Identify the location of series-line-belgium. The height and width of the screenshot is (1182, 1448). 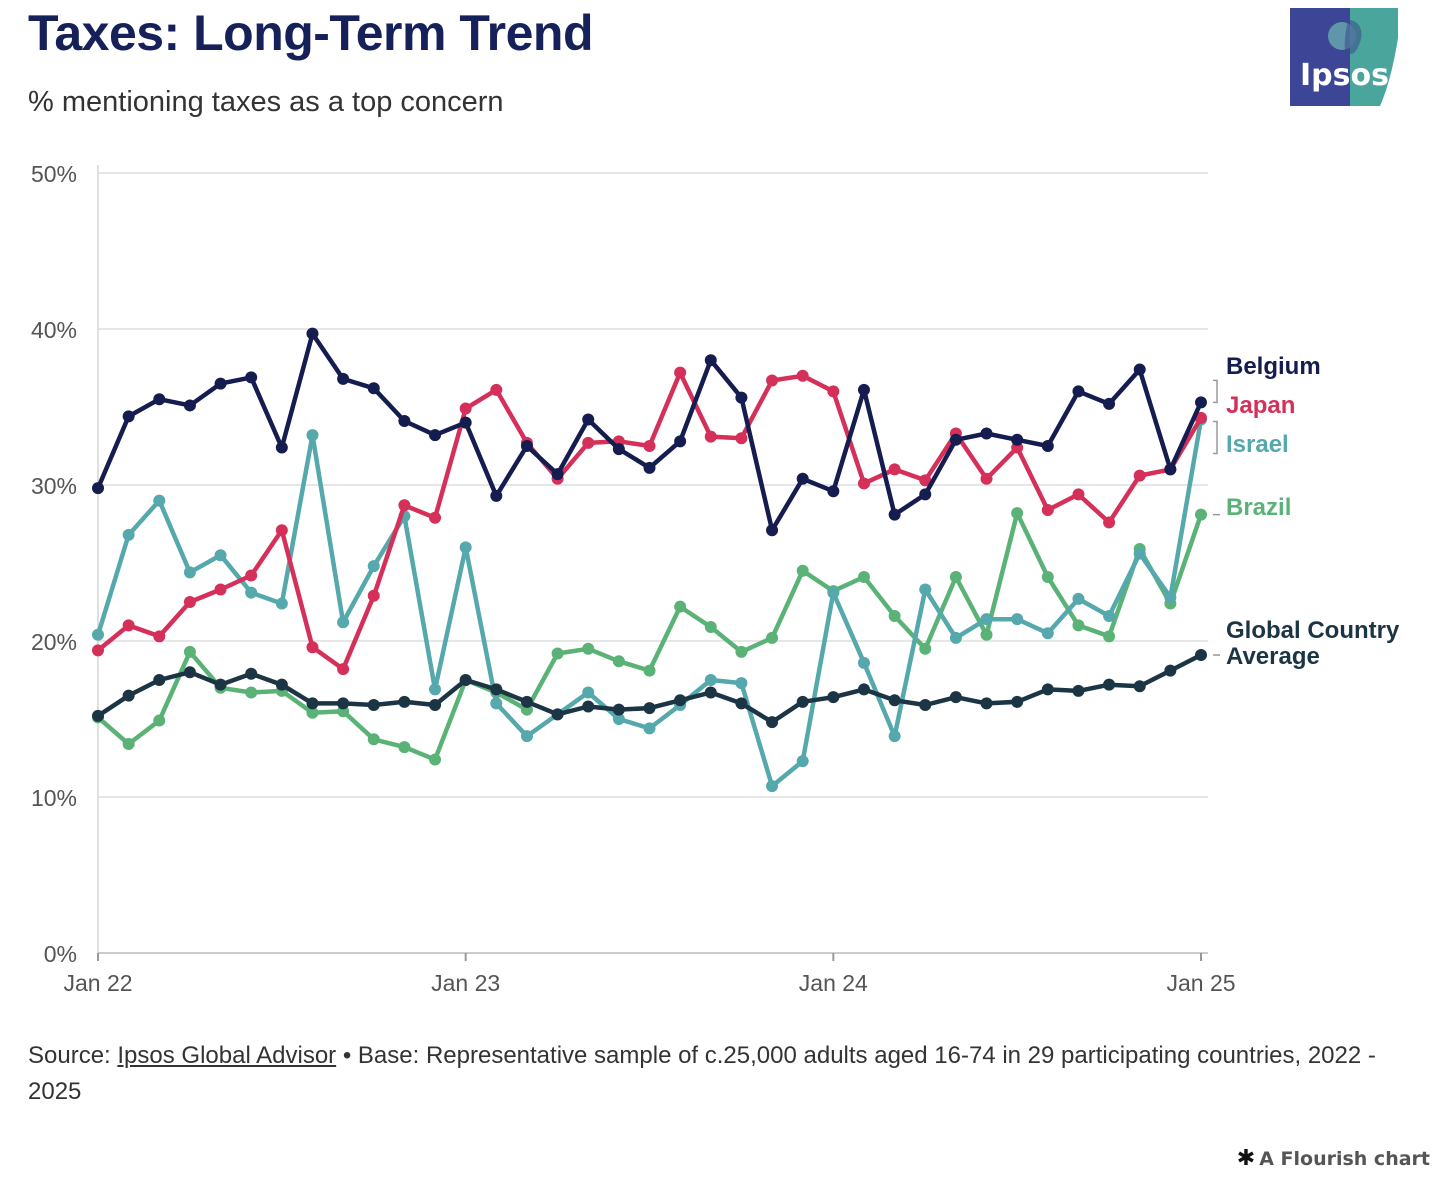
(649, 432).